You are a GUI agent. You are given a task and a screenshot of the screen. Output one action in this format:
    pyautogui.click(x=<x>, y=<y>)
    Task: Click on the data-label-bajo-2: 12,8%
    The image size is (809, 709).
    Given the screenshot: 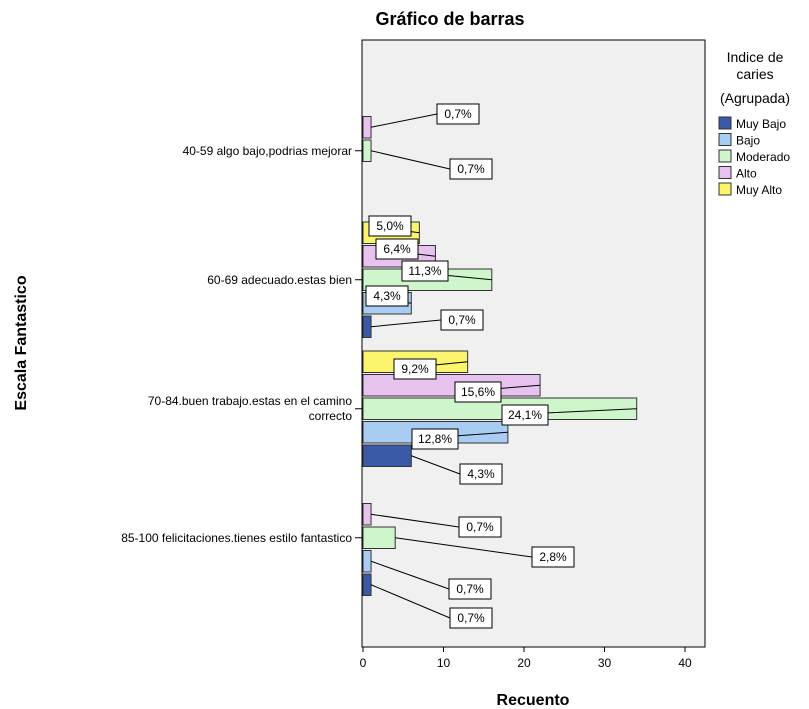 What is the action you would take?
    pyautogui.click(x=435, y=439)
    